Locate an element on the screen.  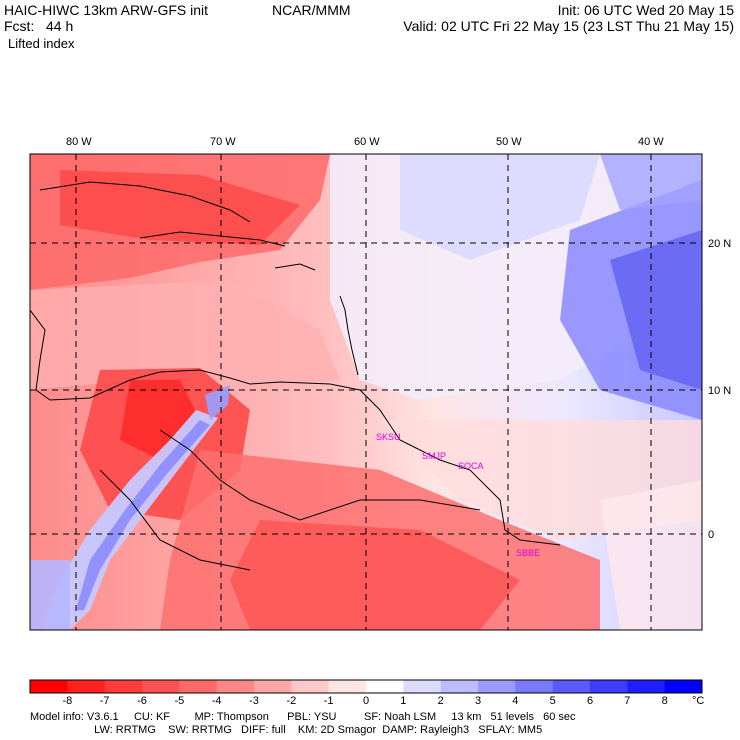
field-name: Lifted index is located at coordinates (41, 43).